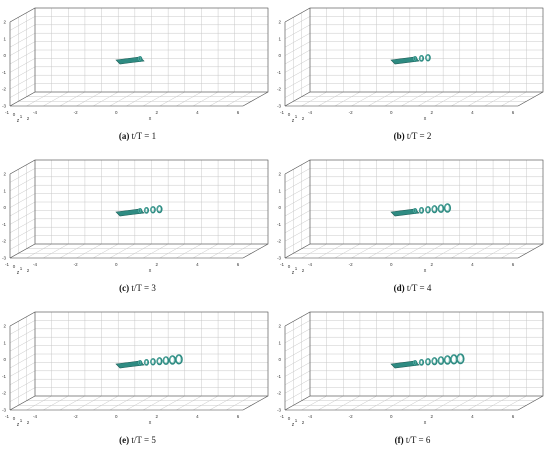  I want to click on caption-a: (a) t/T = 1, so click(137, 136).